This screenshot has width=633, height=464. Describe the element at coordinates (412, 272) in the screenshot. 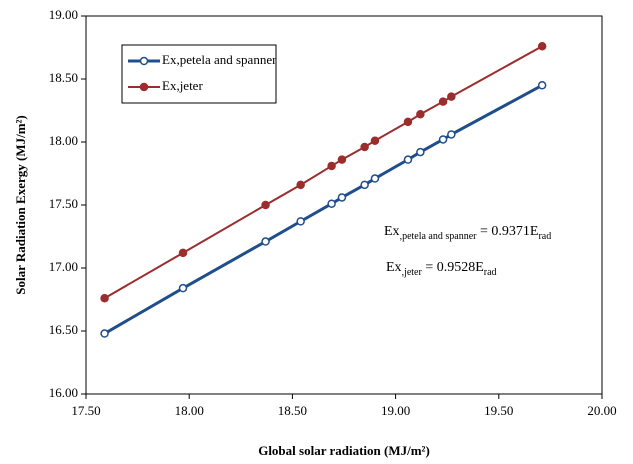

I see `annotation-subscript: ,jeter` at that location.